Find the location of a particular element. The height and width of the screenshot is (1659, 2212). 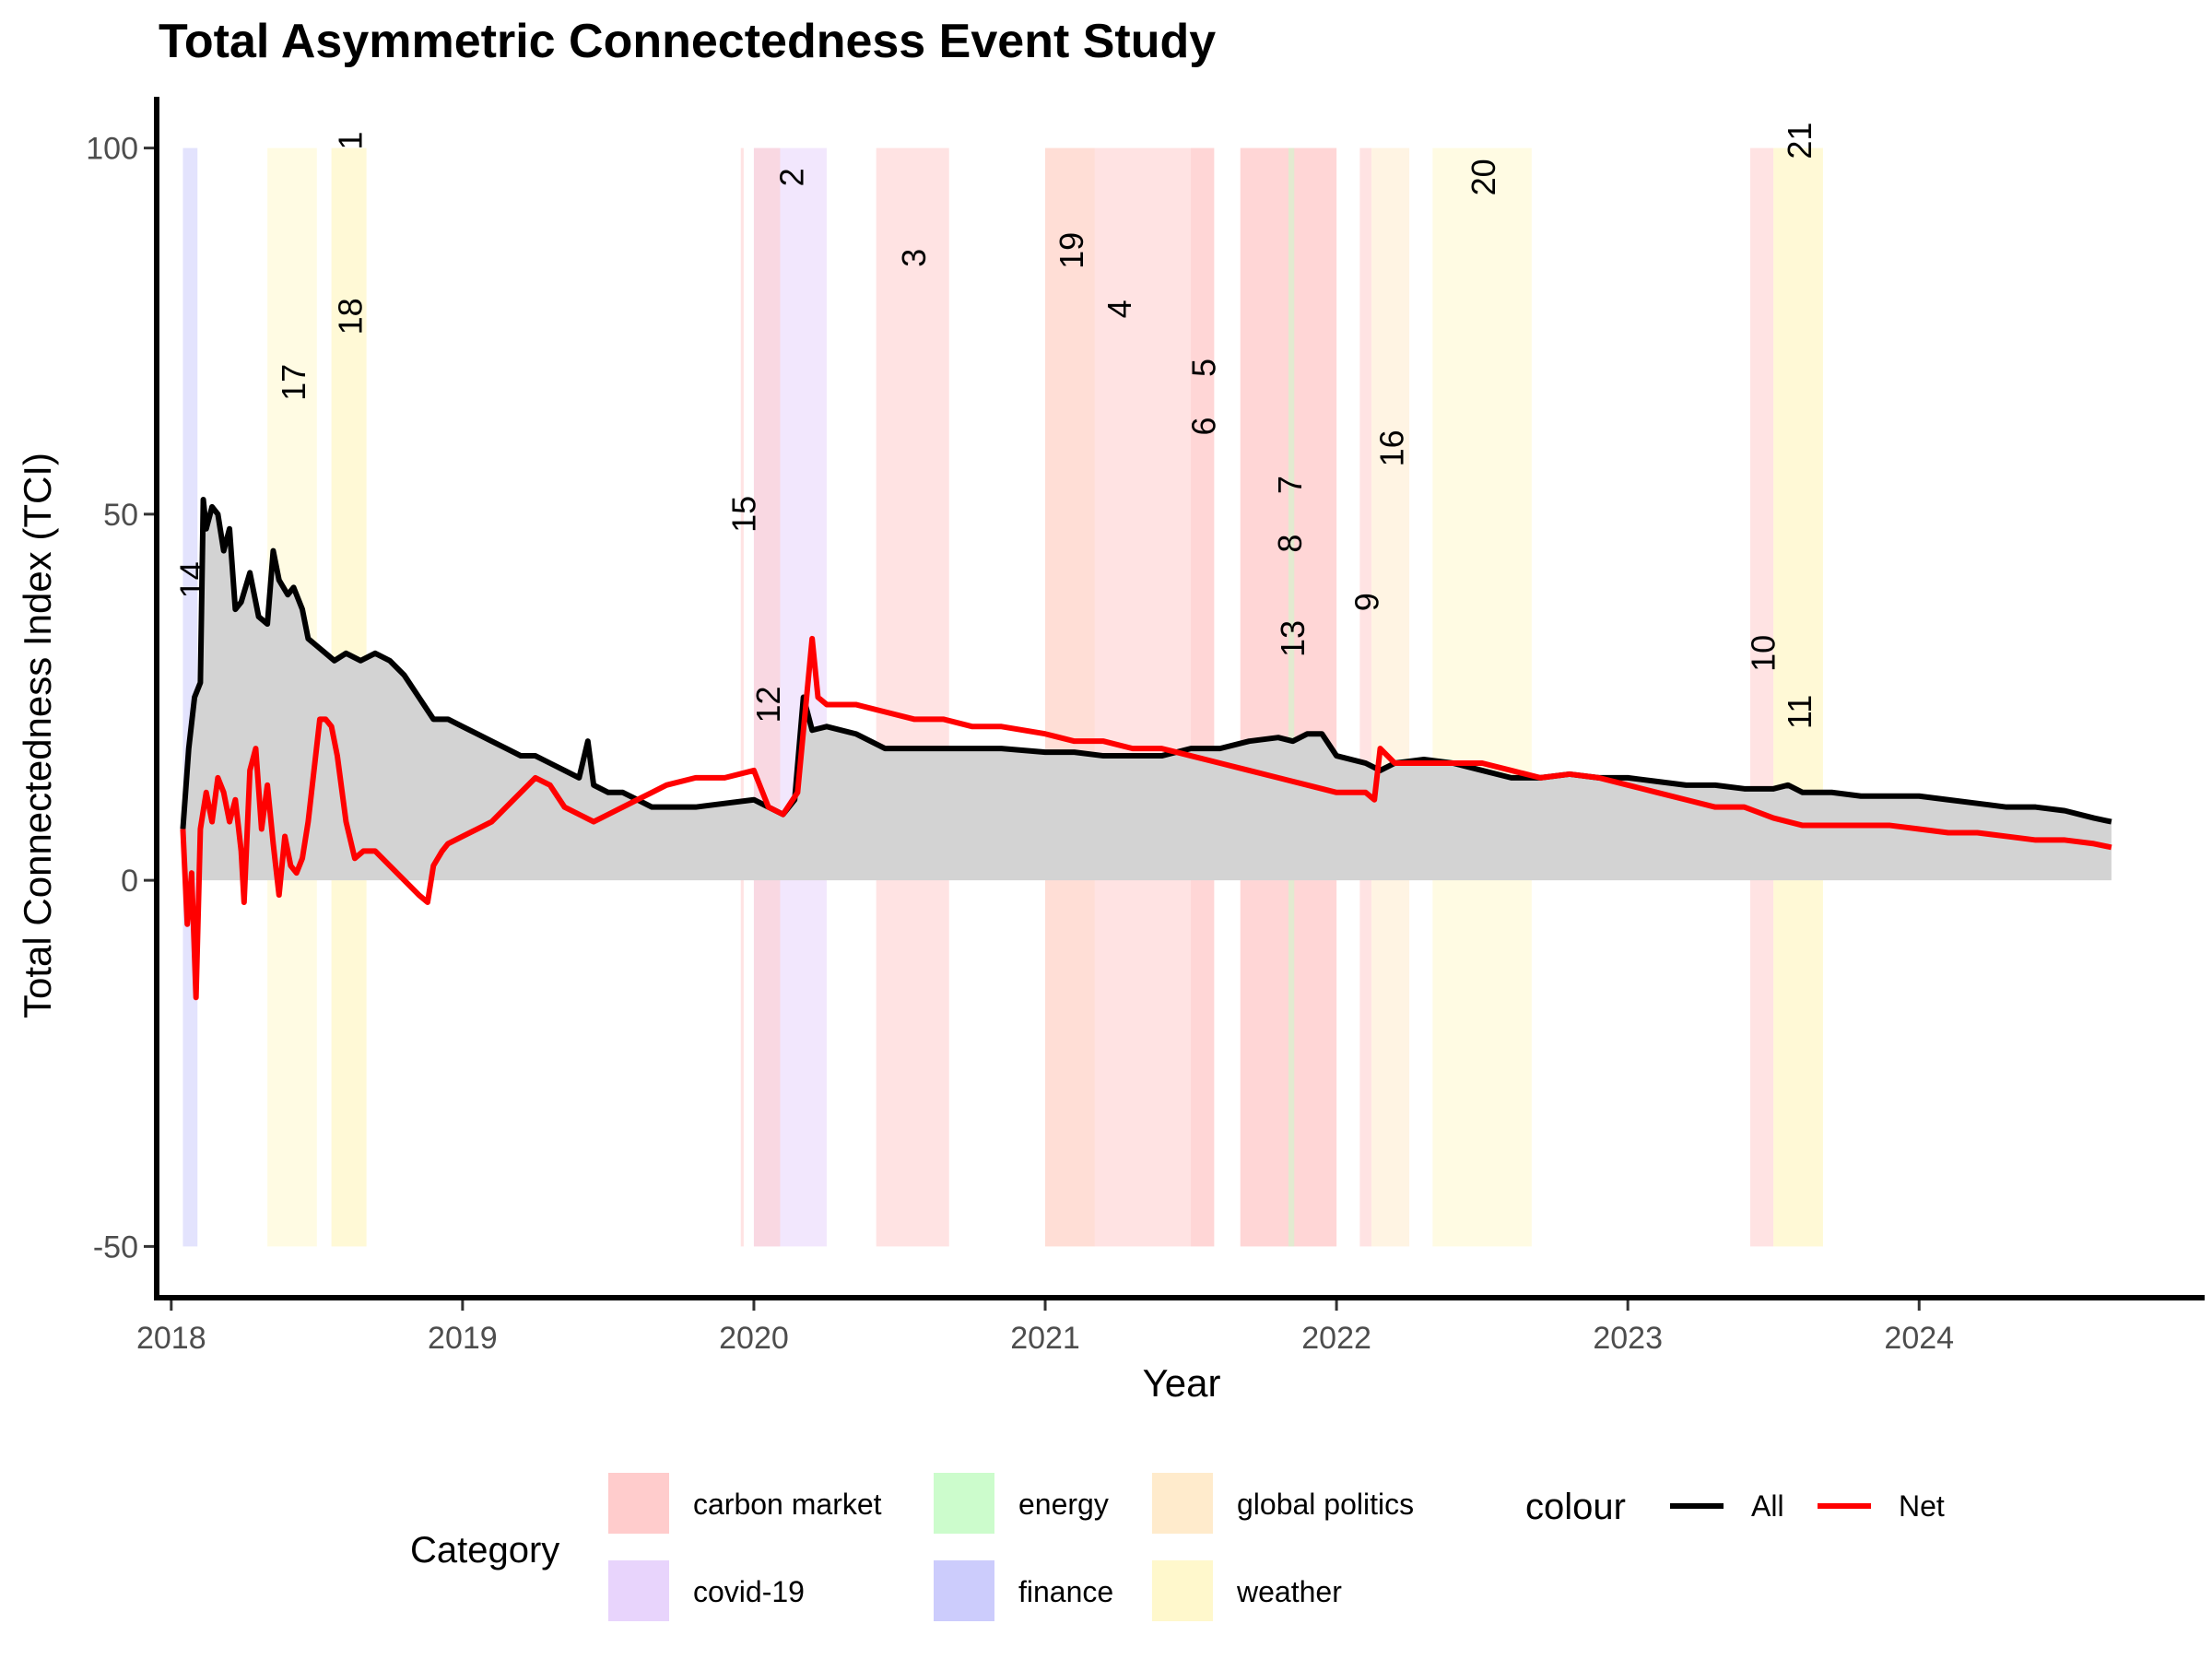

x-tick-label: 2024 is located at coordinates (1919, 1338).